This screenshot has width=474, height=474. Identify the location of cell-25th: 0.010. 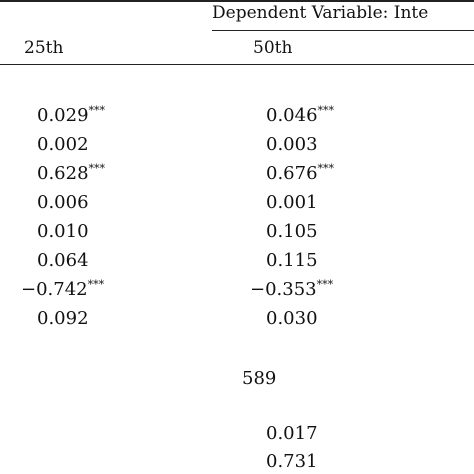
(63, 232).